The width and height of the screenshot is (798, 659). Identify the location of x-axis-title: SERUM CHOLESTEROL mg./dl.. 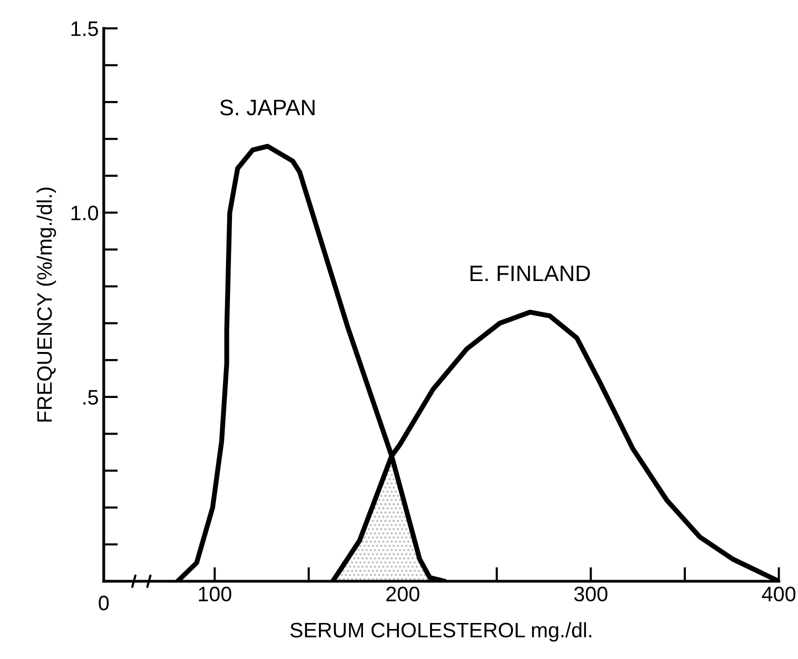
(441, 632).